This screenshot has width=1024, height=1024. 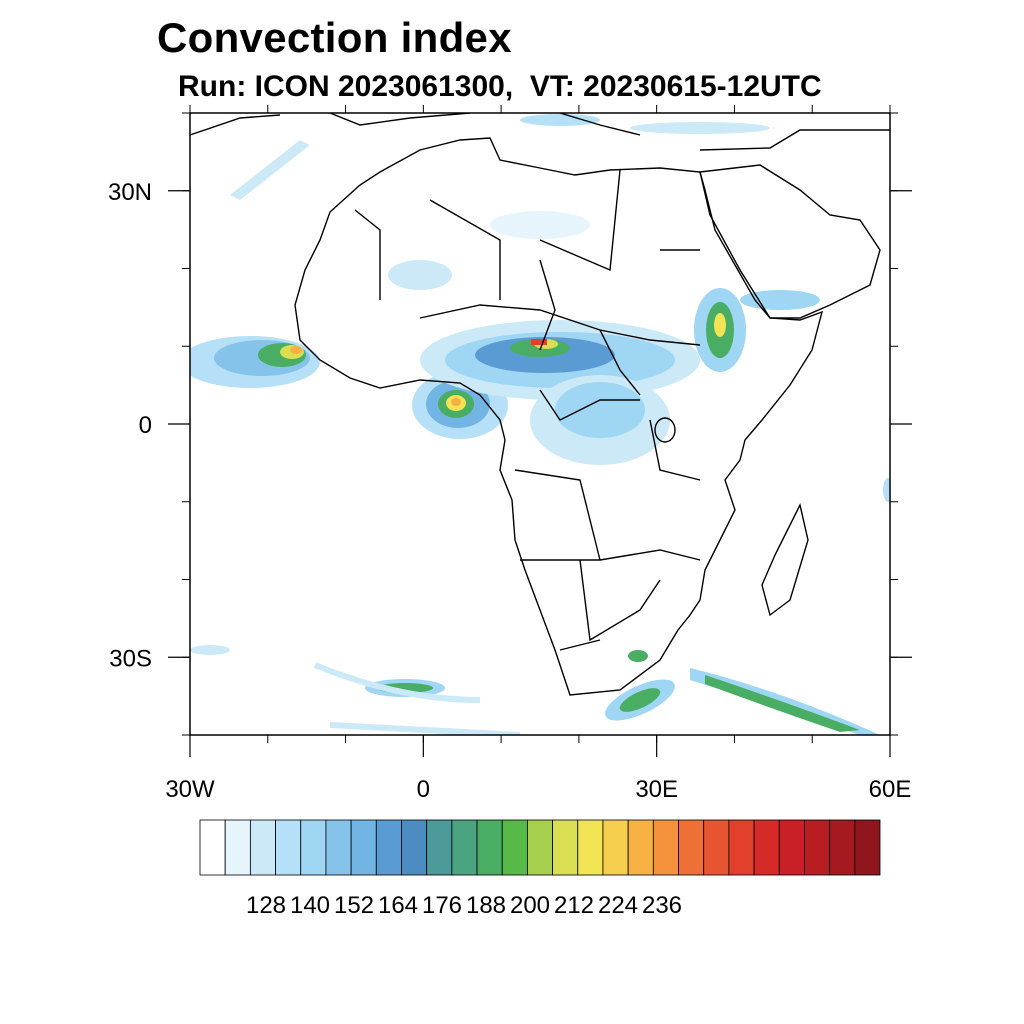 What do you see at coordinates (530, 905) in the screenshot?
I see `colorbar-label: 200` at bounding box center [530, 905].